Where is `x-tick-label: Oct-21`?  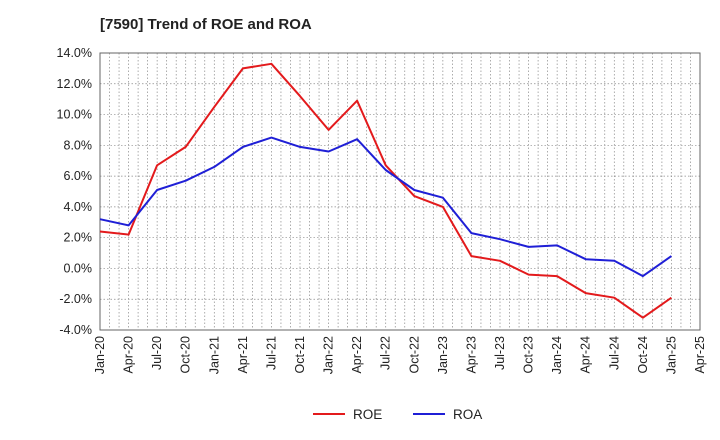 x-tick-label: Oct-21 is located at coordinates (300, 355).